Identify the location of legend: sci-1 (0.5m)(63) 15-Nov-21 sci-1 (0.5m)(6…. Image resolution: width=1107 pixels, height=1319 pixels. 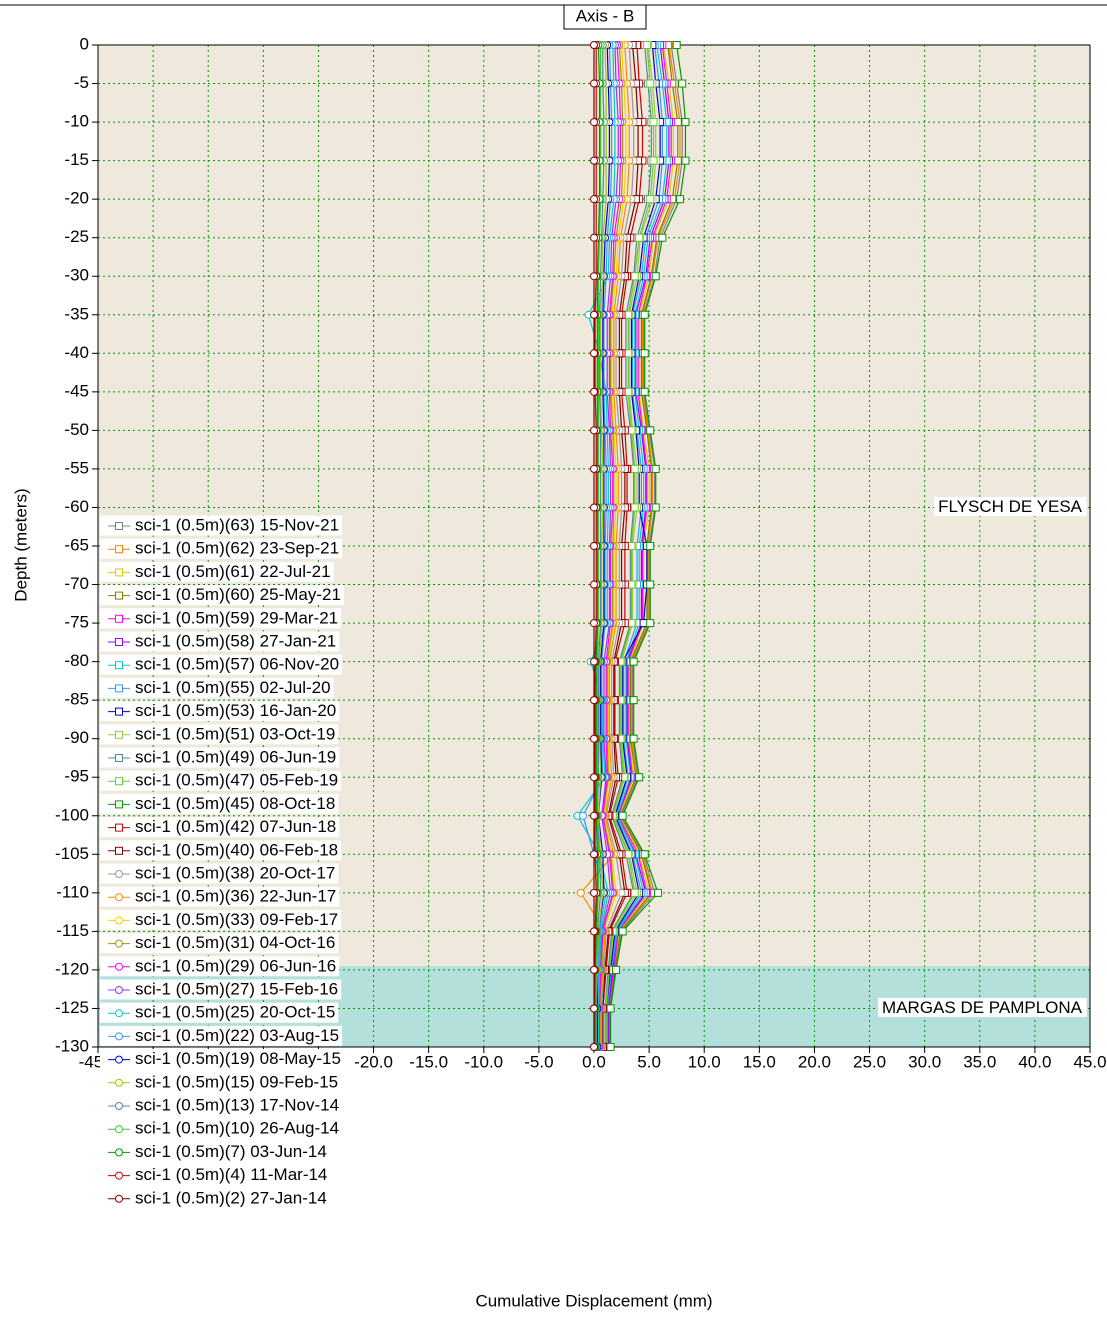
(222, 862).